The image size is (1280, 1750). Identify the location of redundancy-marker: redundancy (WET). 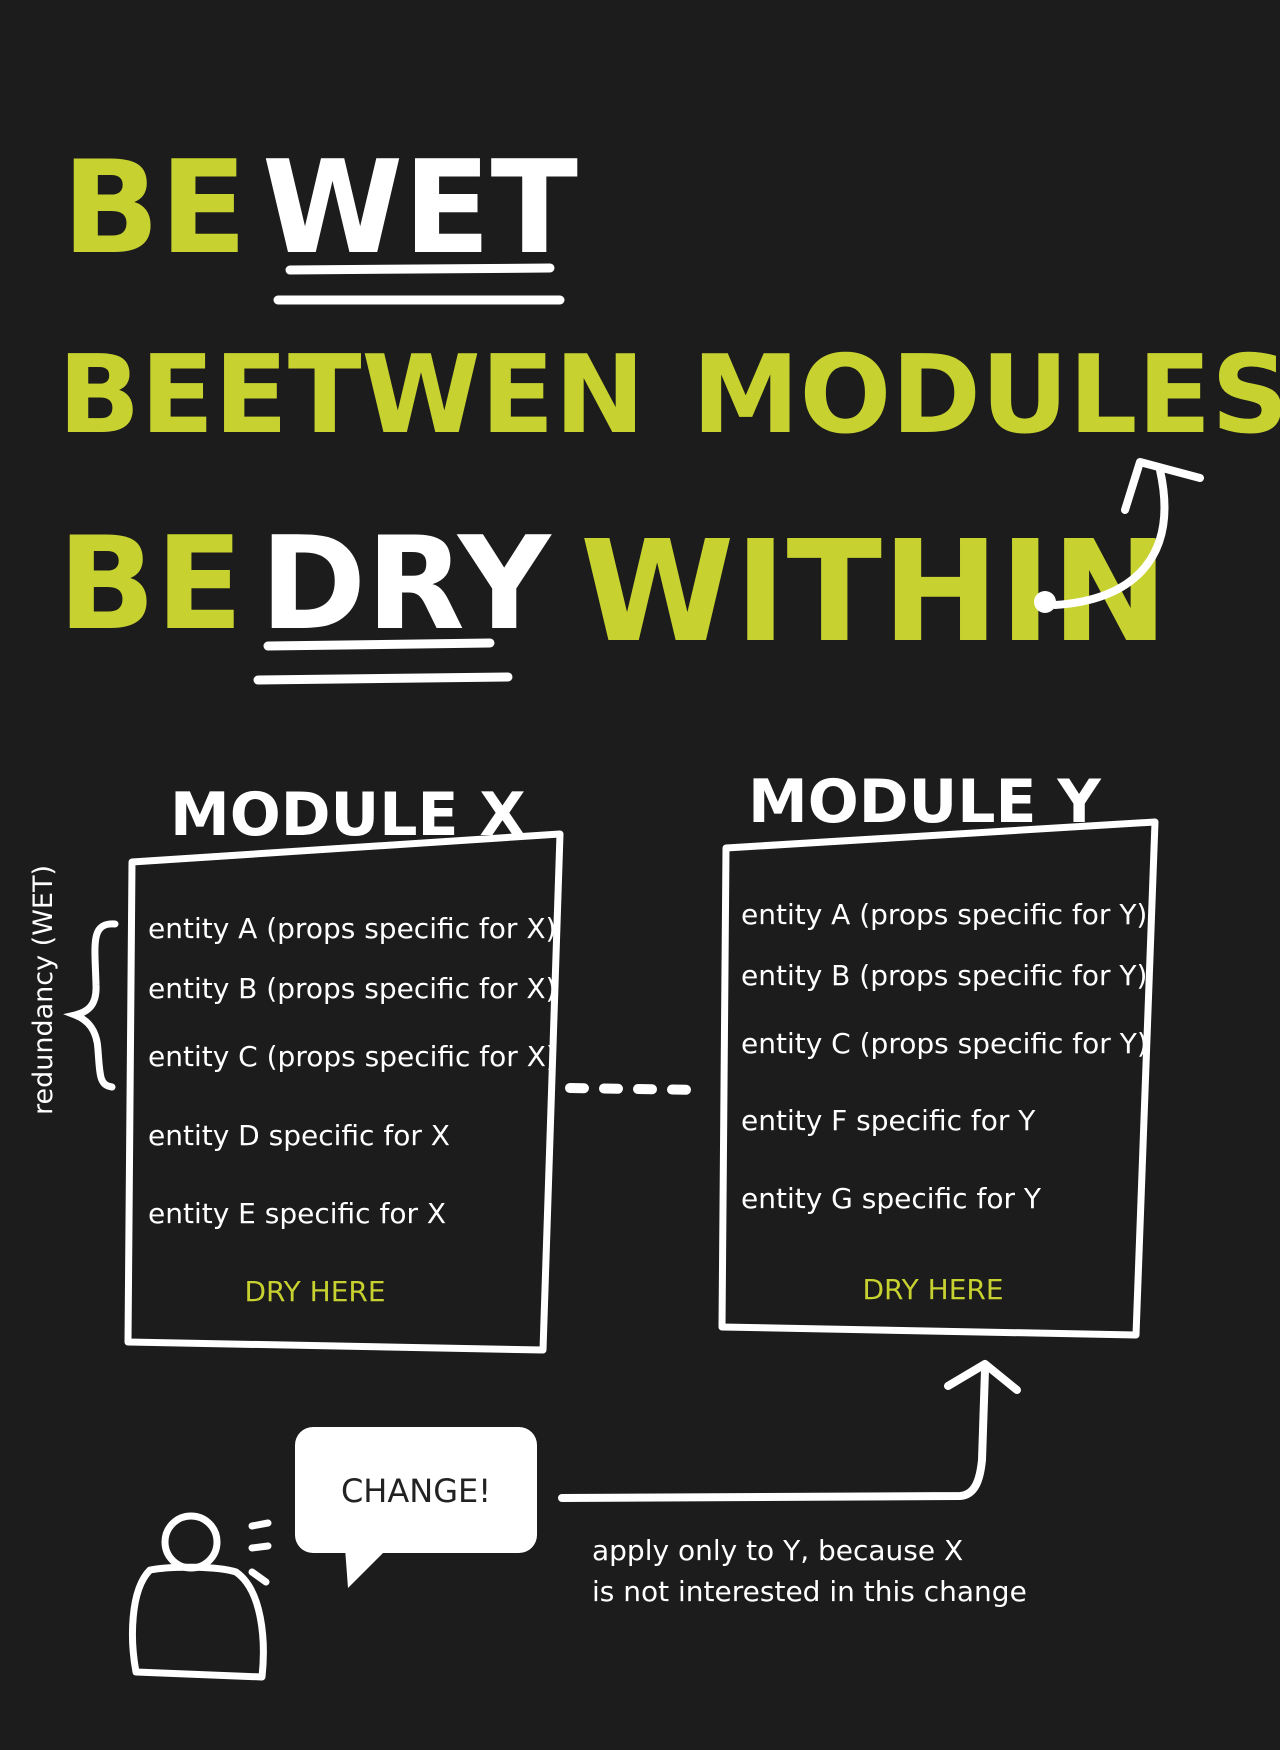
(73, 990).